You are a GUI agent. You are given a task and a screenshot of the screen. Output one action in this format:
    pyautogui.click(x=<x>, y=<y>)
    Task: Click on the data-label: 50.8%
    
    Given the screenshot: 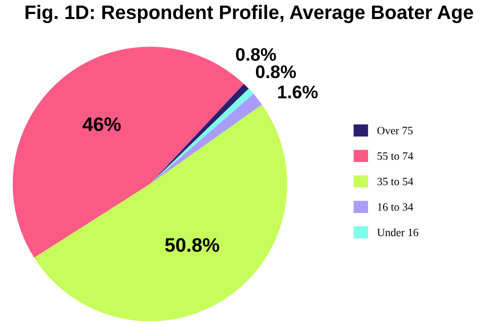 What is the action you would take?
    pyautogui.click(x=192, y=245)
    